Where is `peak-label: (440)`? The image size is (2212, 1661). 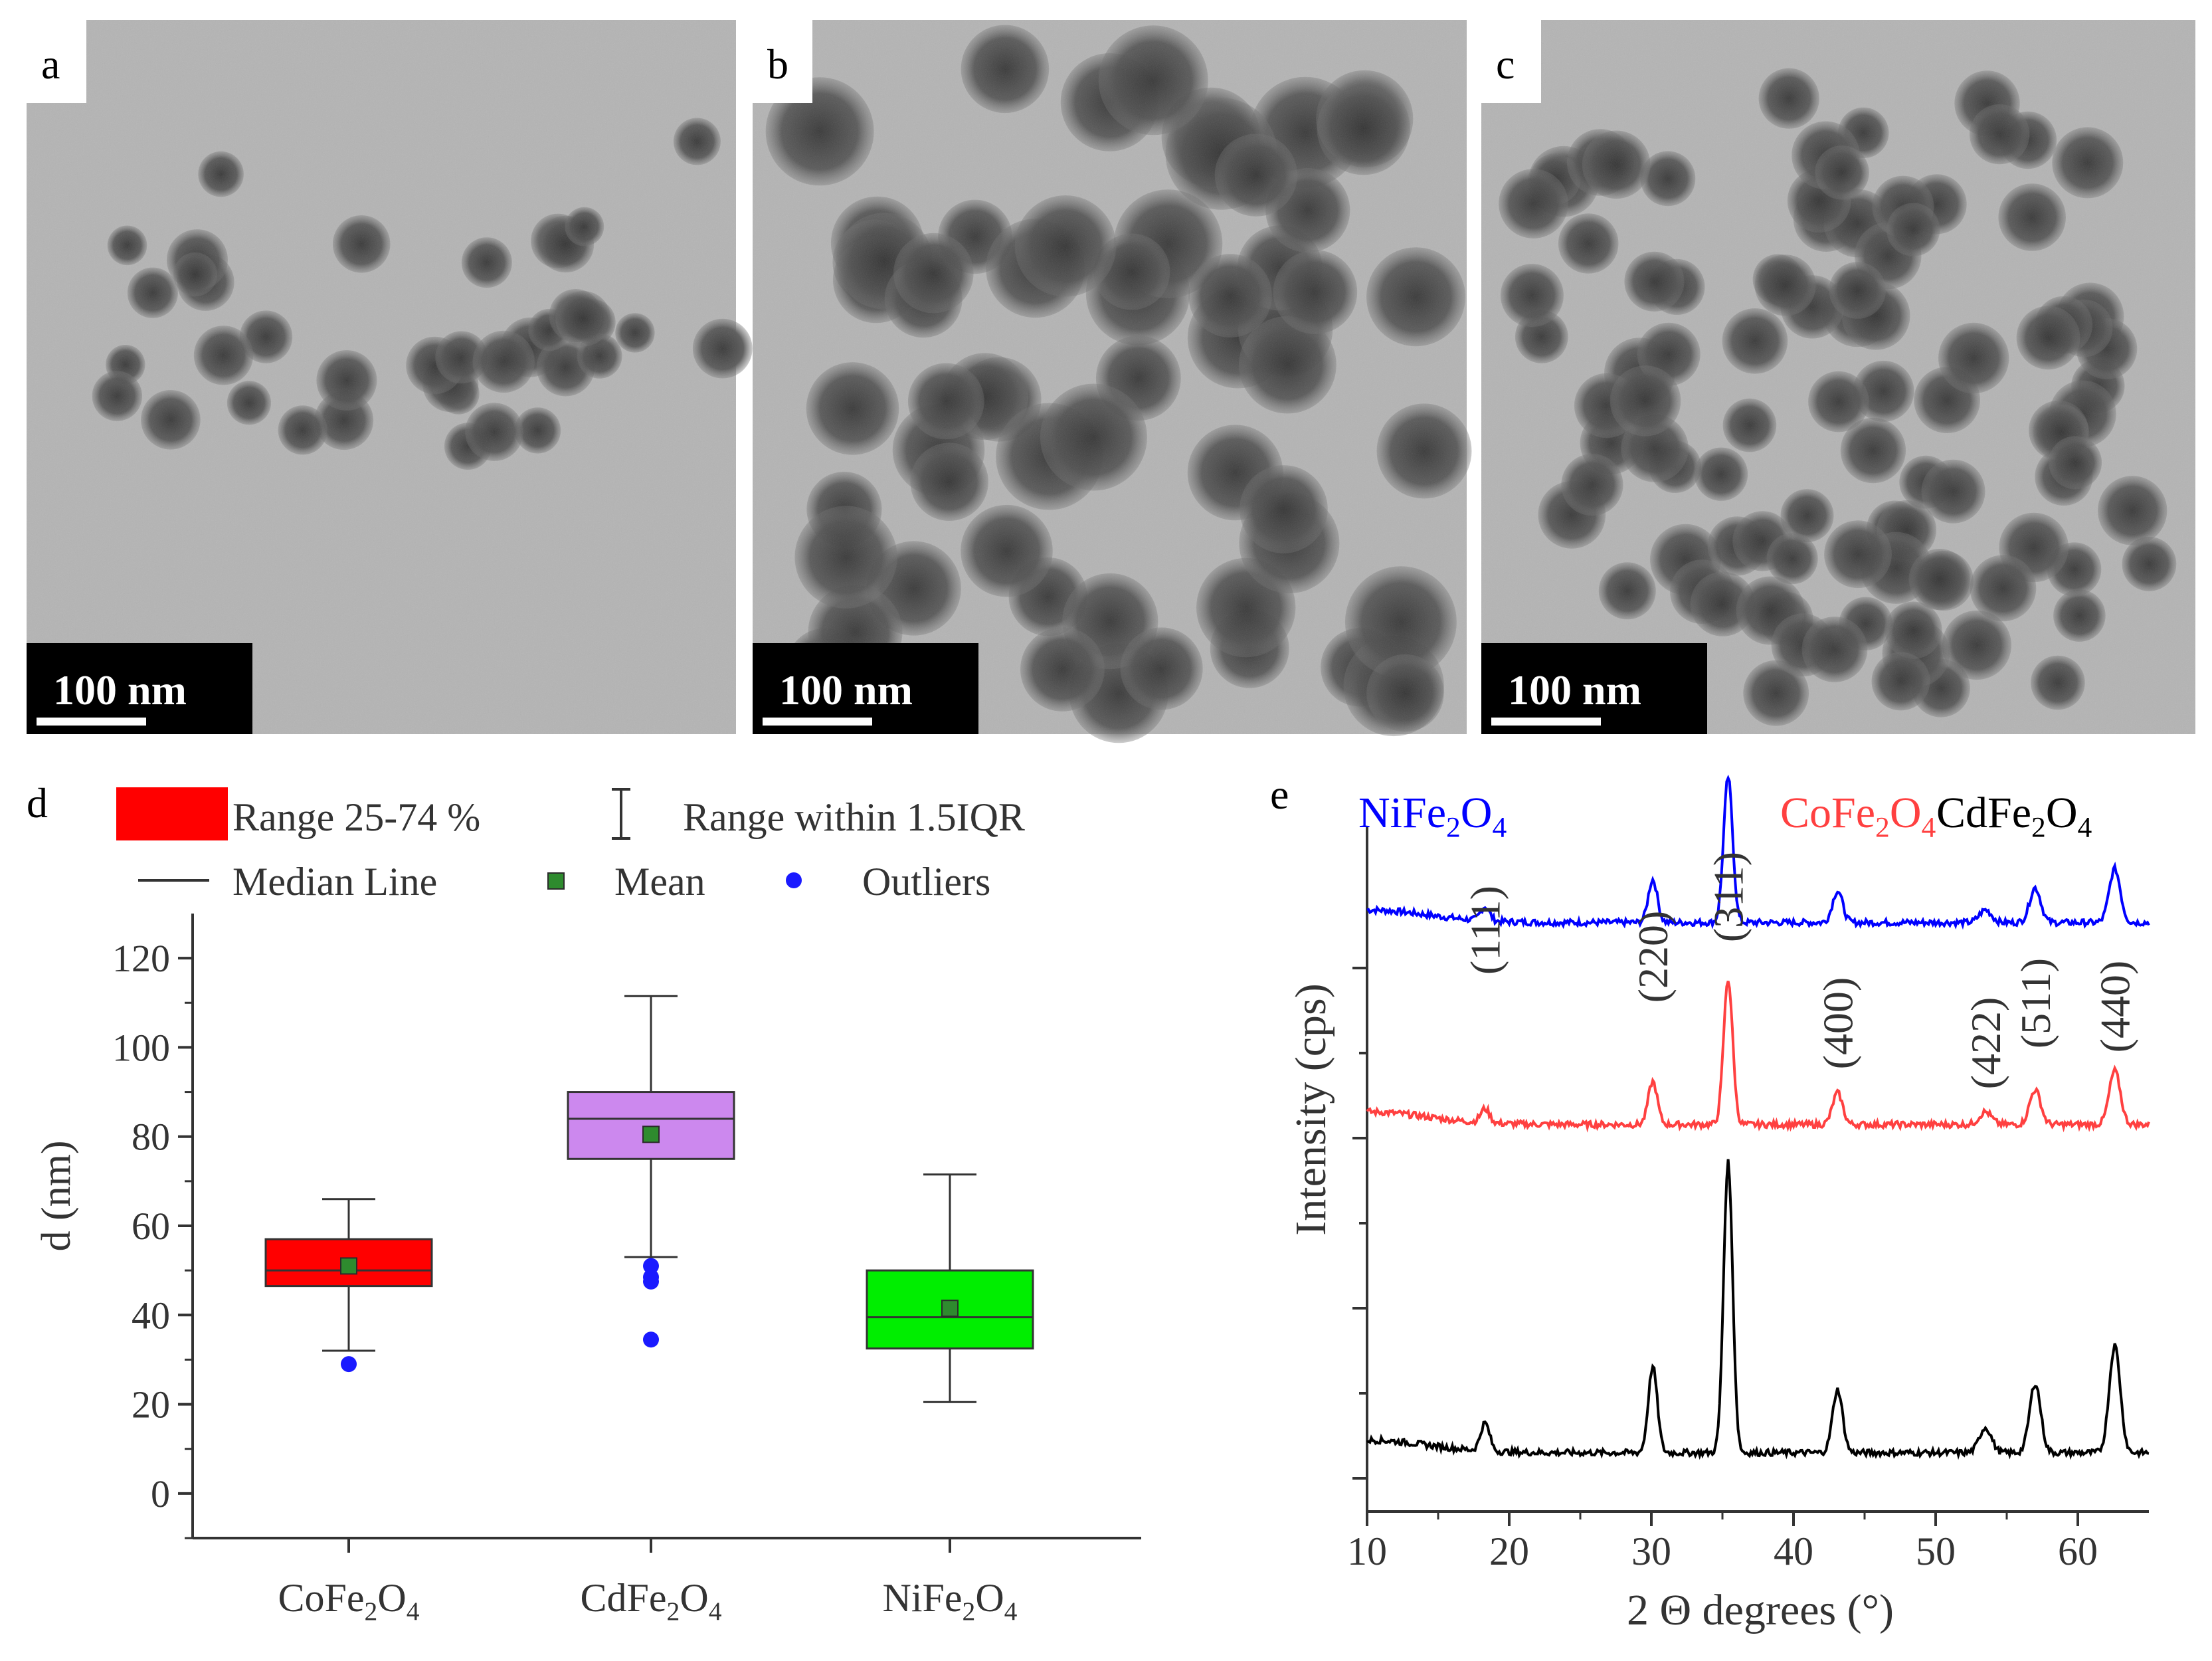 peak-label: (440) is located at coordinates (2115, 1007).